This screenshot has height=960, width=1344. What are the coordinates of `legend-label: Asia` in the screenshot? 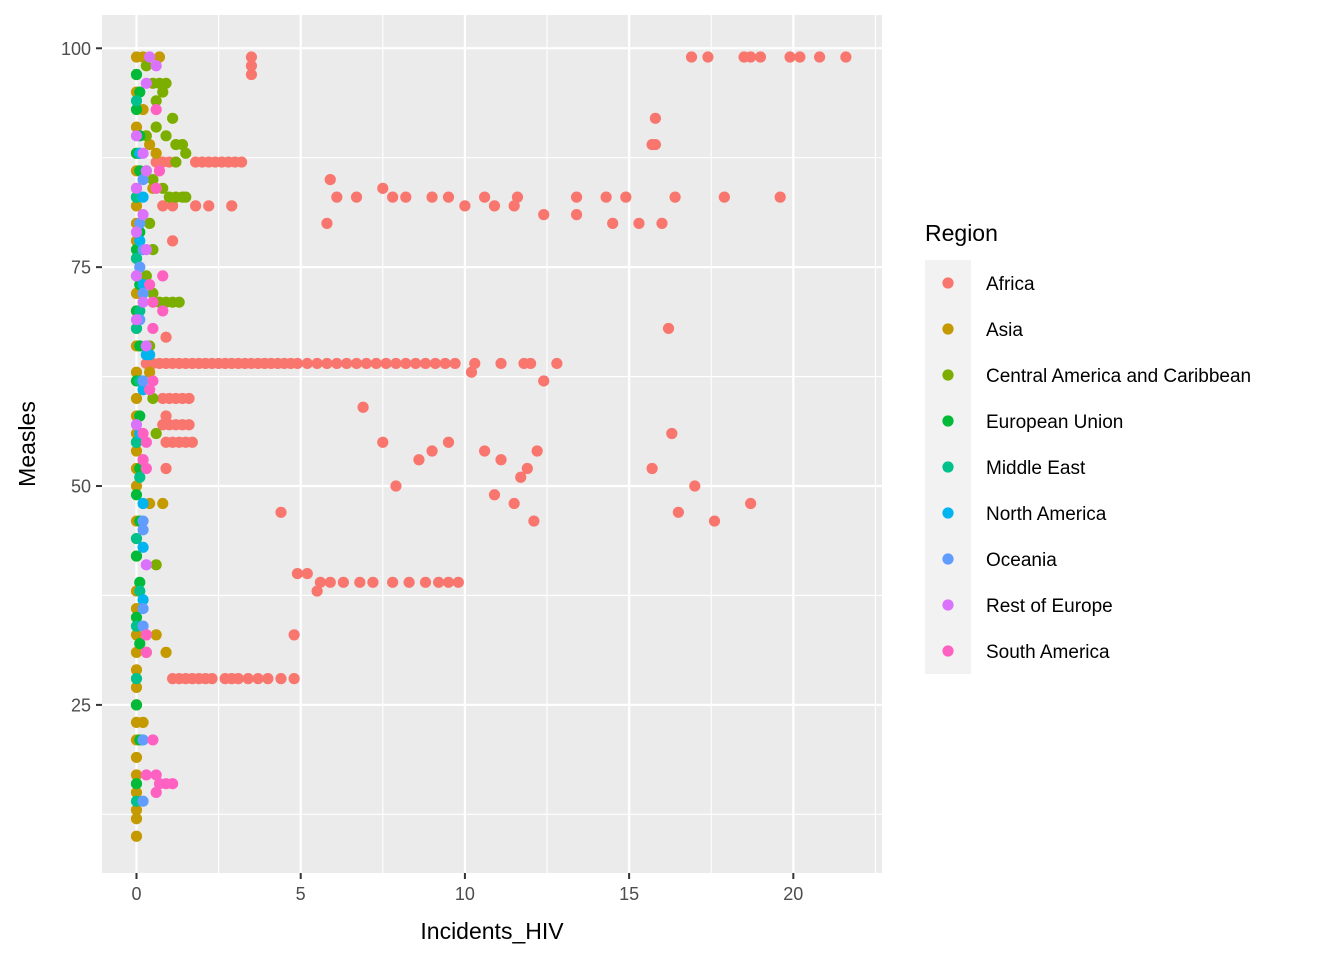 It's located at (1004, 330).